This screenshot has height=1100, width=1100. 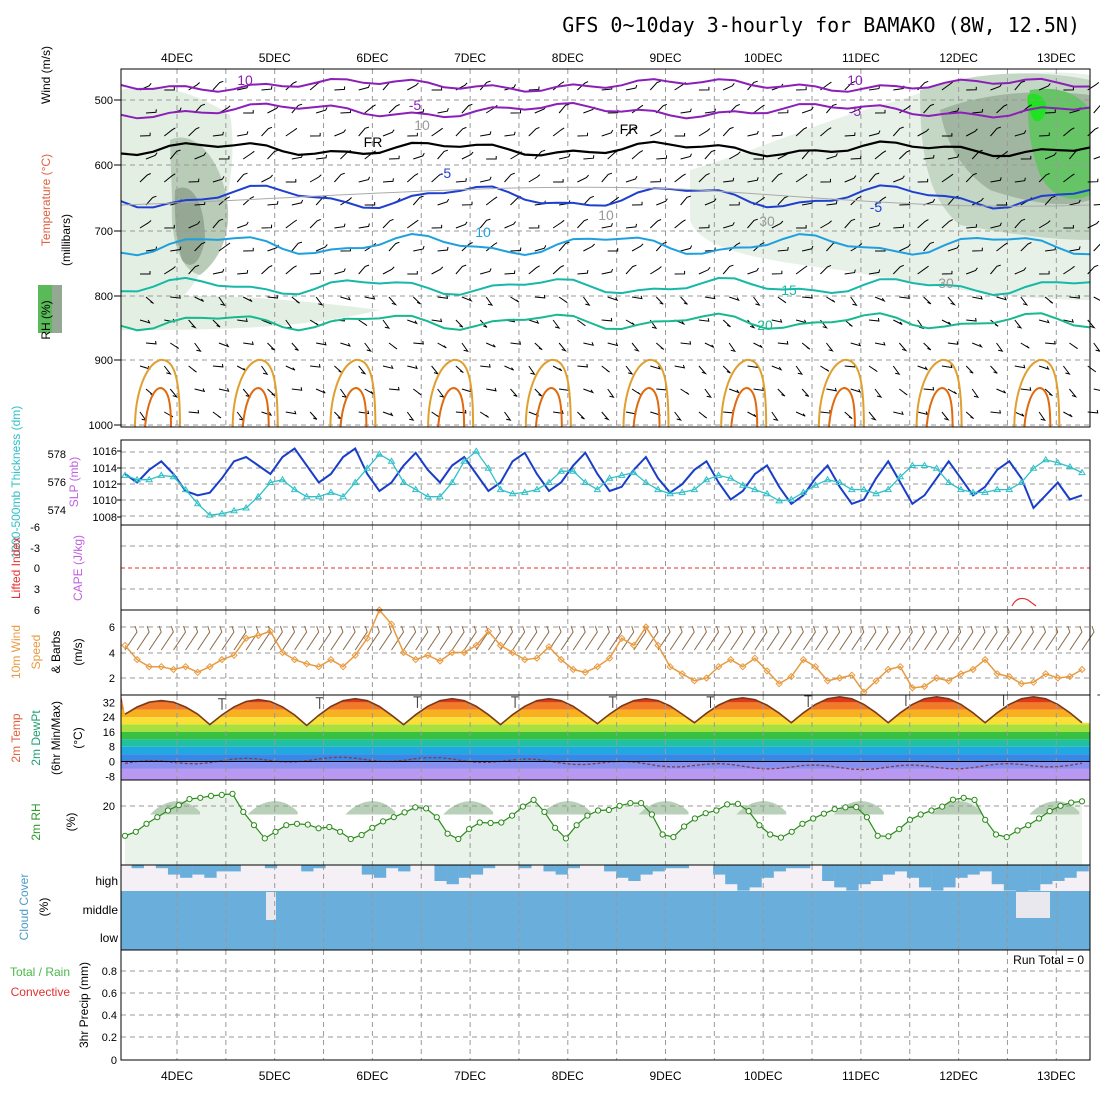 What do you see at coordinates (114, 1061) in the screenshot?
I see `precip-tick: 0` at bounding box center [114, 1061].